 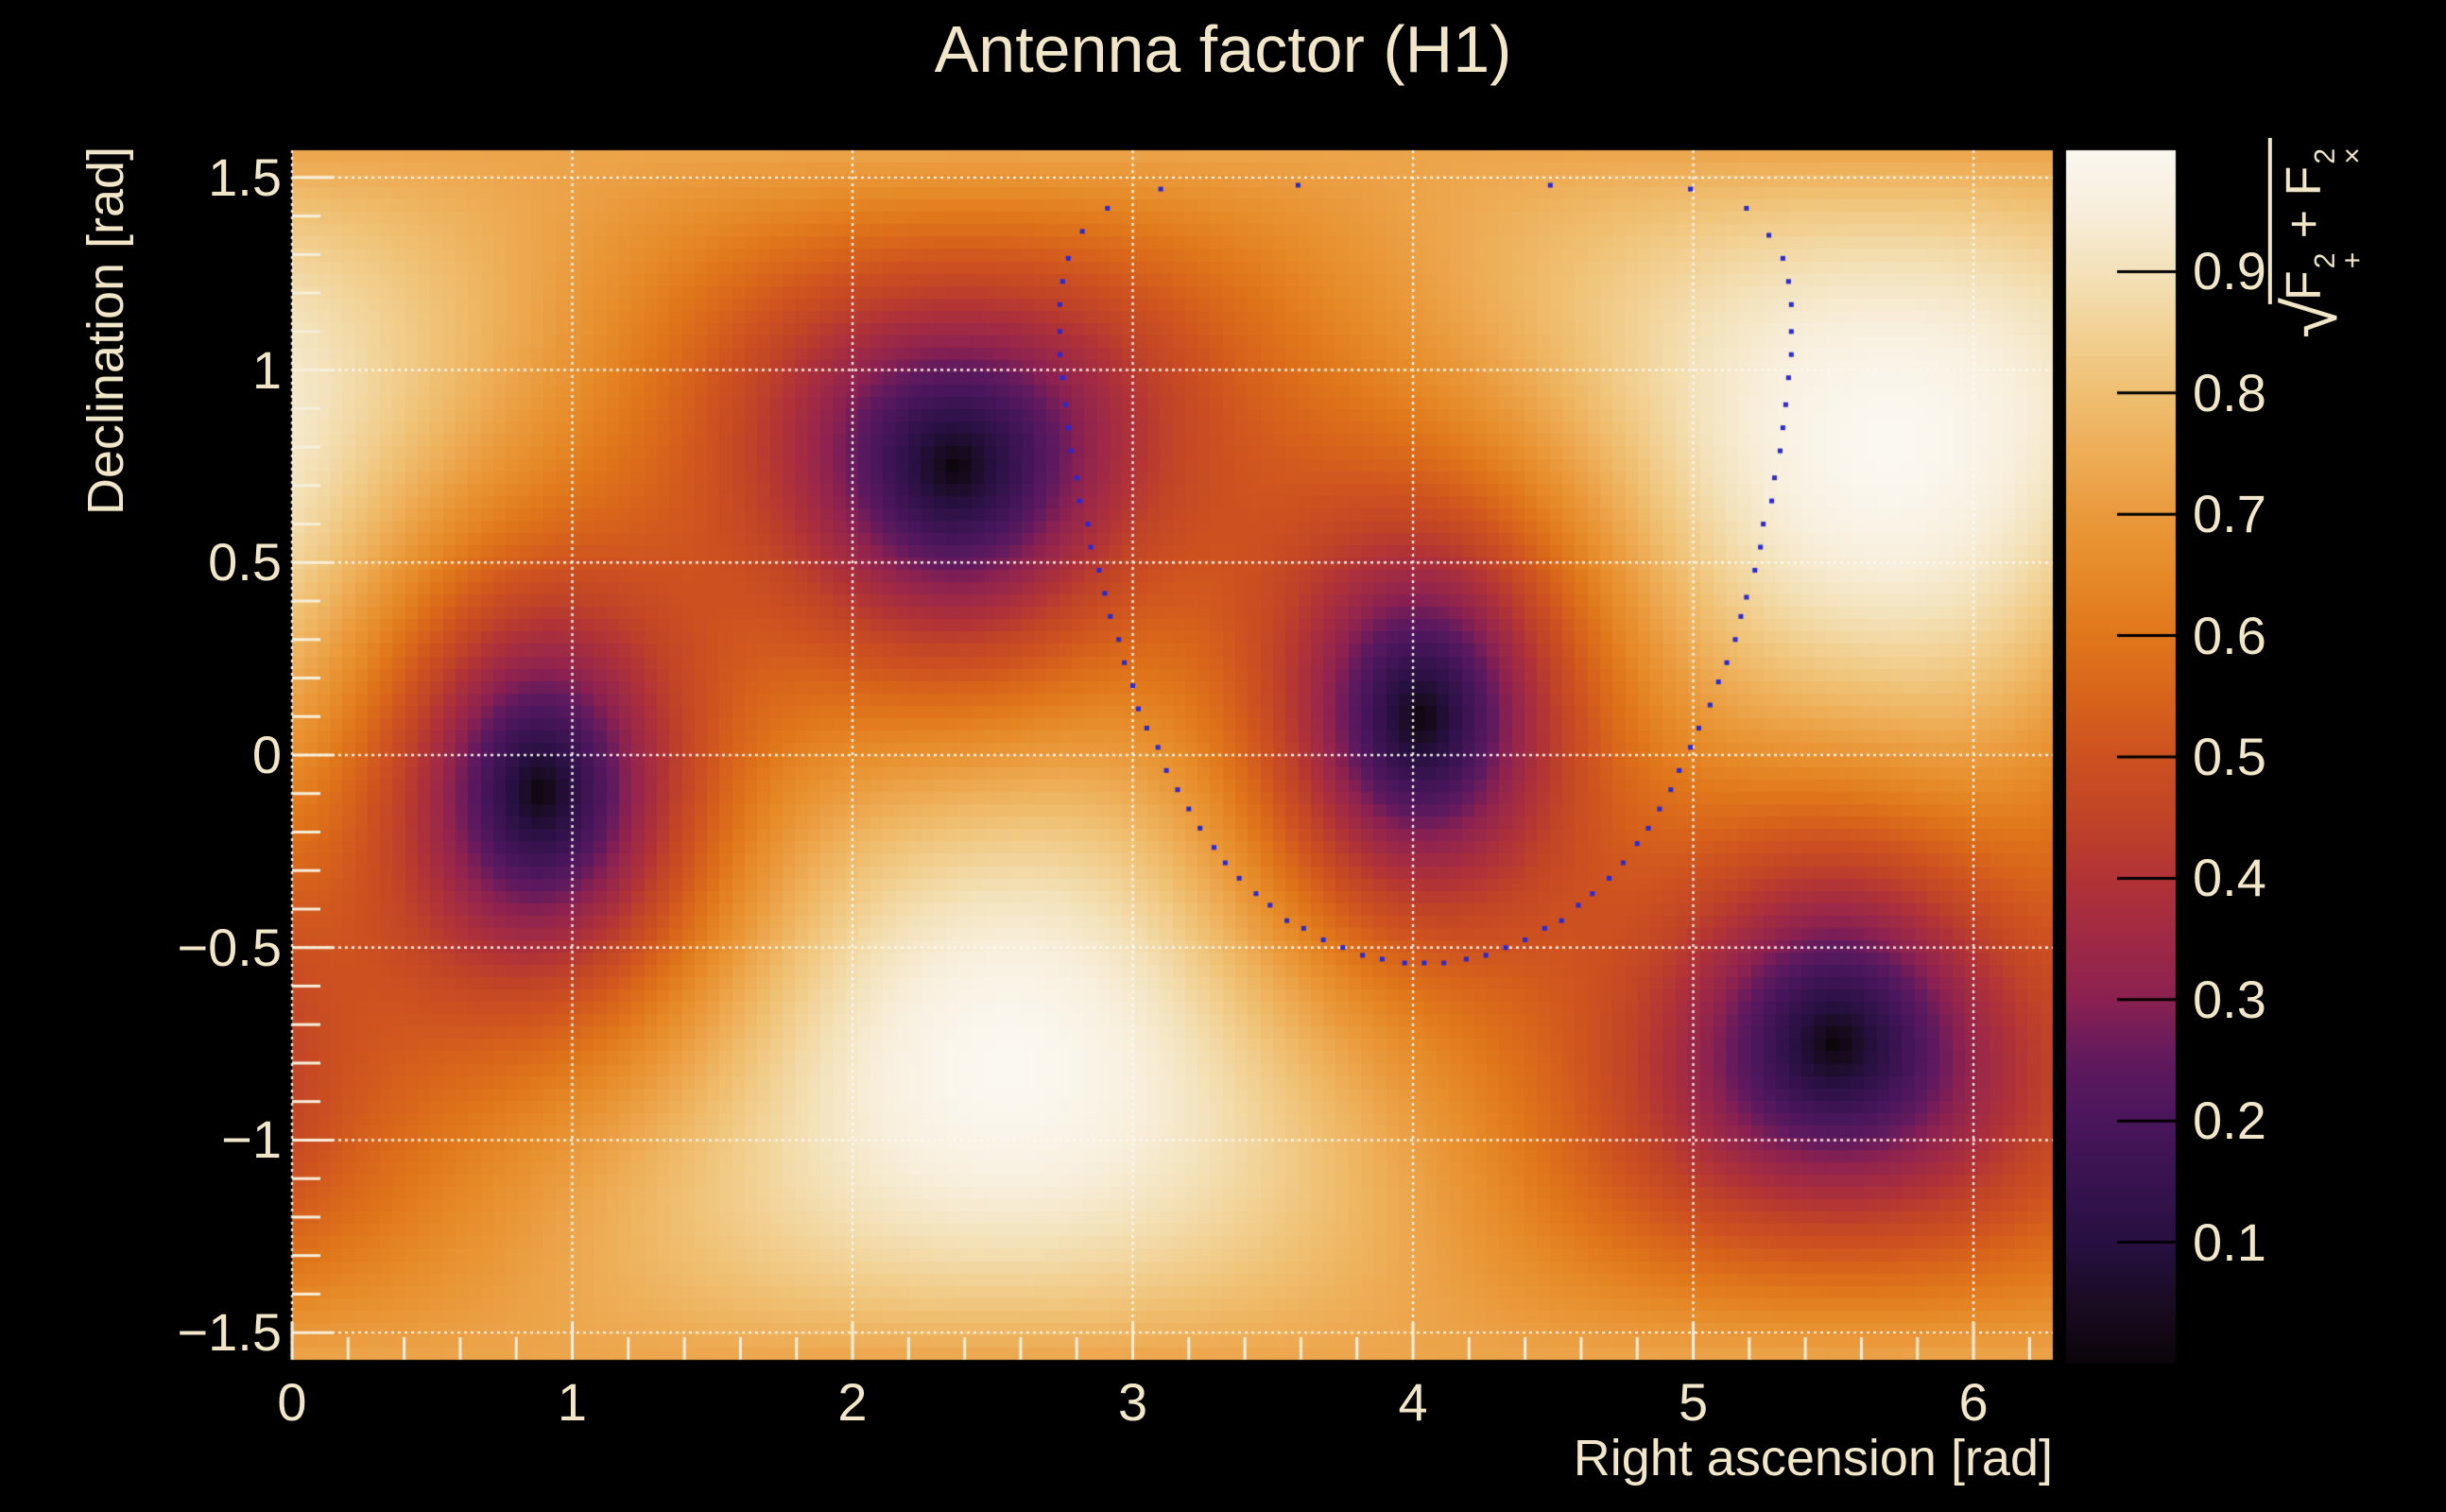 I want to click on f-plus-sub: +, so click(x=2352, y=260).